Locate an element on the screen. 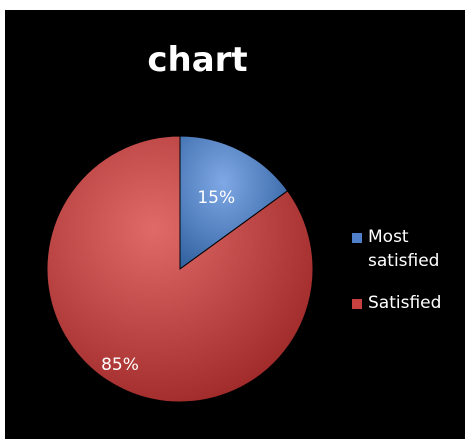  legend: Most satisfied Satisfied is located at coordinates (407, 279).